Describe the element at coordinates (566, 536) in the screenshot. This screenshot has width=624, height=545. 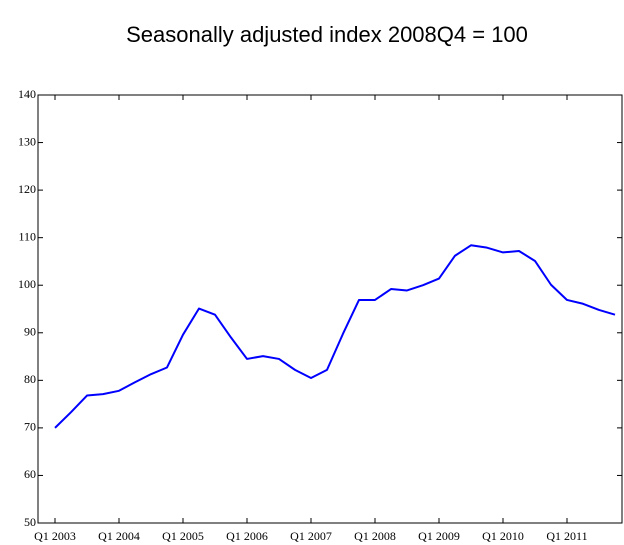
I see `x-tick-label: Q1 2011` at that location.